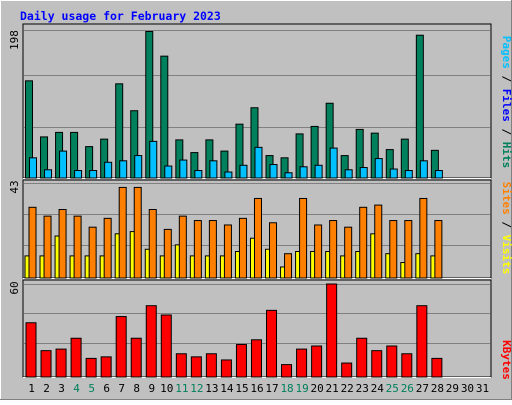 Image resolution: width=512 pixels, height=405 pixels. What do you see at coordinates (166, 388) in the screenshot?
I see `x-tick-label-day-10: 10` at bounding box center [166, 388].